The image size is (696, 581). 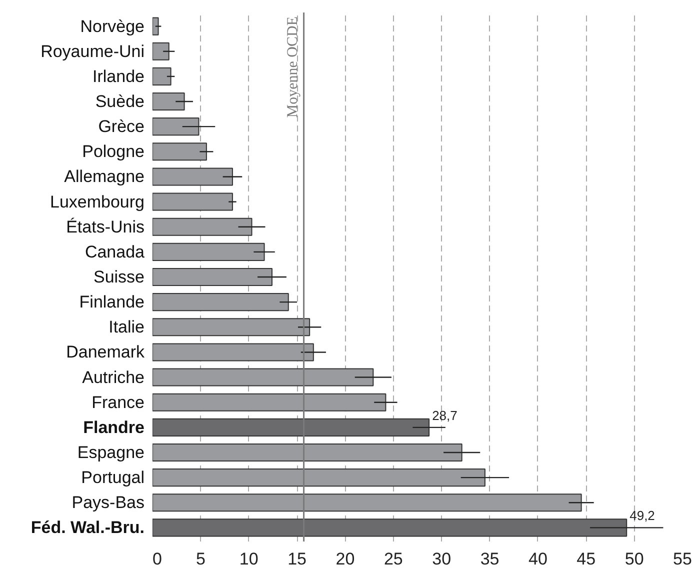 What do you see at coordinates (118, 402) in the screenshot?
I see `y-tick-label: France` at bounding box center [118, 402].